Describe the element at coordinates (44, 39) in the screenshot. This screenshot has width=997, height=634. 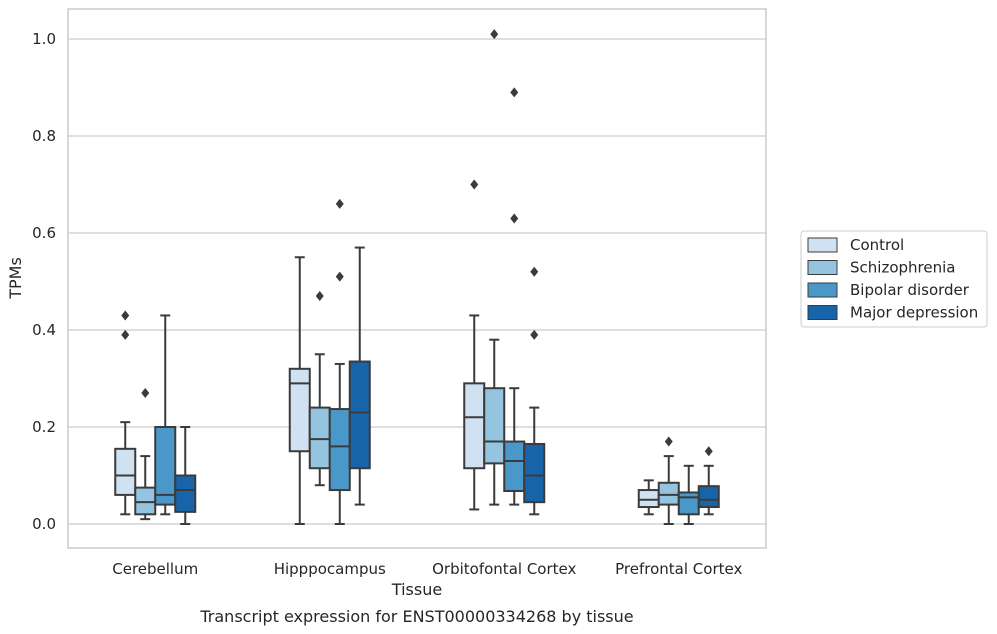
I see `y-tick-label: 1.0` at that location.